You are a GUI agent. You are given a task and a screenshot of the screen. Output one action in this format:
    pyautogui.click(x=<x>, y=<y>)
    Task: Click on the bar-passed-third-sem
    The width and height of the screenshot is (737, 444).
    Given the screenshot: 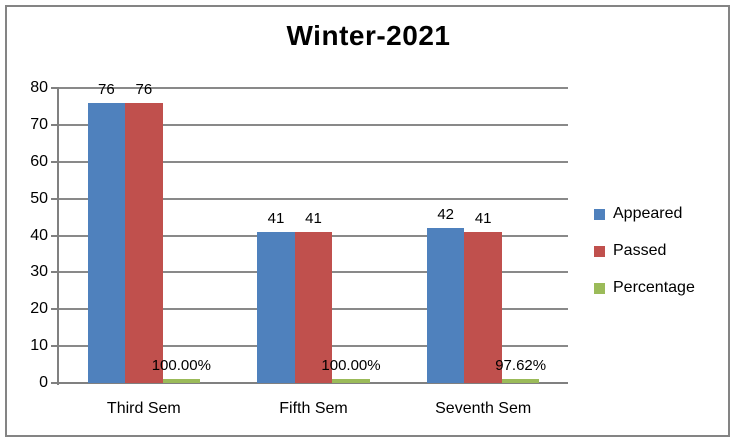 What is the action you would take?
    pyautogui.click(x=144, y=242)
    